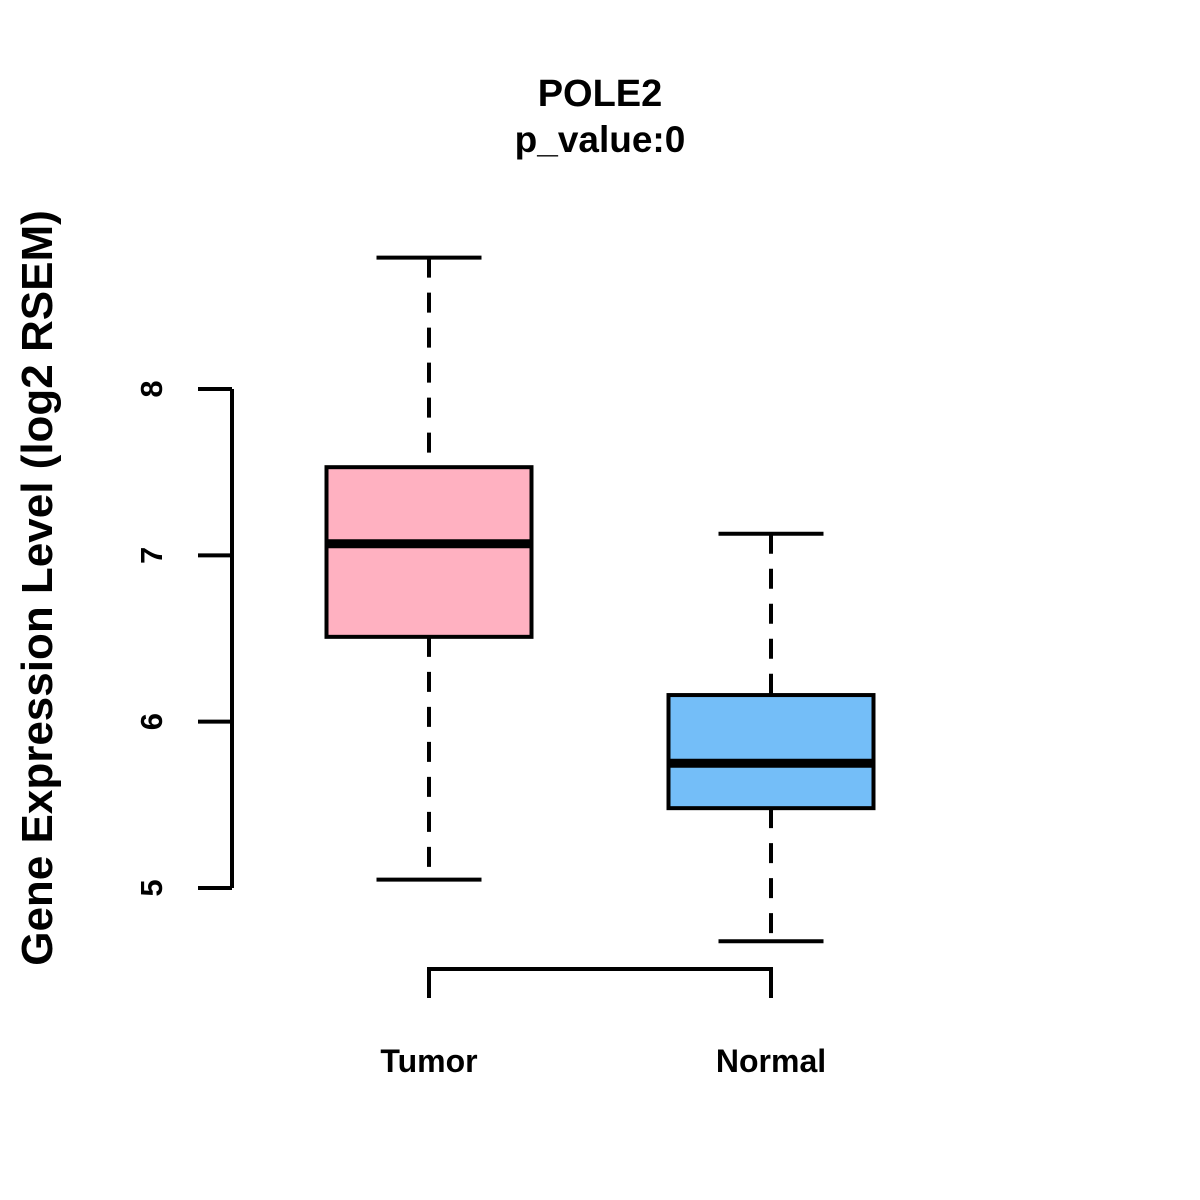 Image resolution: width=1200 pixels, height=1200 pixels. Describe the element at coordinates (428, 1061) in the screenshot. I see `x-category-label-tumor: Tumor` at that location.